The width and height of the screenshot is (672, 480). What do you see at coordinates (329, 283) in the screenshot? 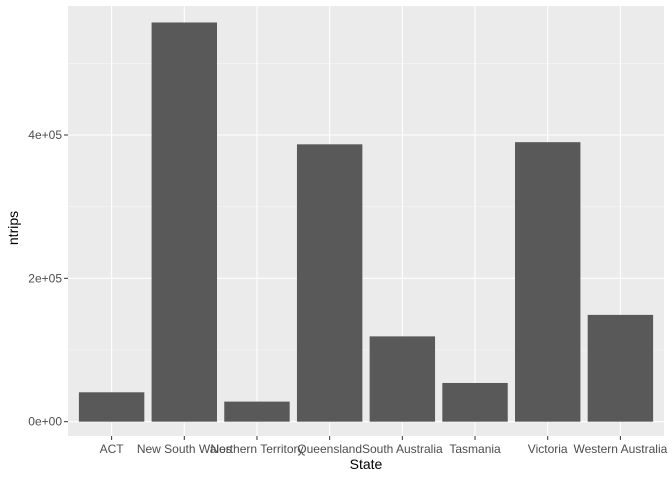
I see `bar-queensland` at bounding box center [329, 283].